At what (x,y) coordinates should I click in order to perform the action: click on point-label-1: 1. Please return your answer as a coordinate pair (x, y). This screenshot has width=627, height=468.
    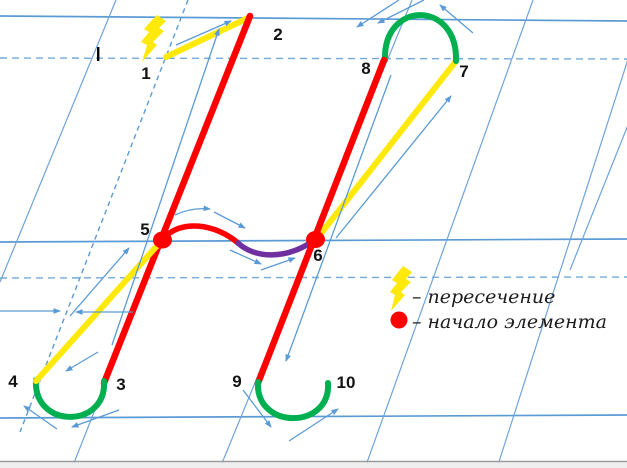
    Looking at the image, I should click on (145, 73).